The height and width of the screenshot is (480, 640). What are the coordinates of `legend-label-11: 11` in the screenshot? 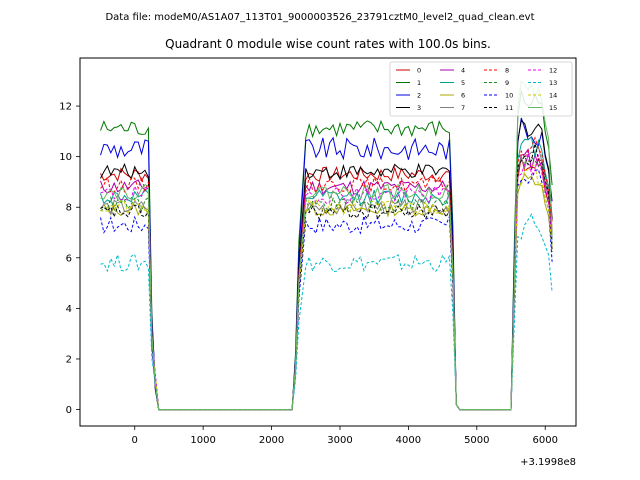 It's located at (509, 108).